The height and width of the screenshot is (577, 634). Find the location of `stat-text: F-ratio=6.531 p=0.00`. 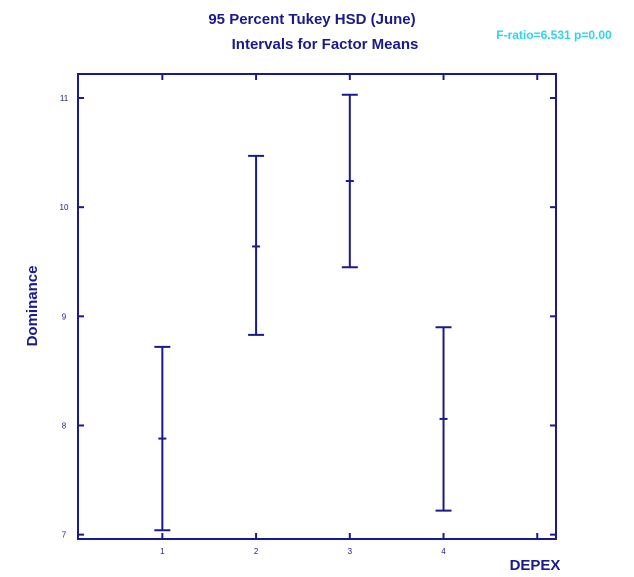

stat-text: F-ratio=6.531 p=0.00 is located at coordinates (554, 35).